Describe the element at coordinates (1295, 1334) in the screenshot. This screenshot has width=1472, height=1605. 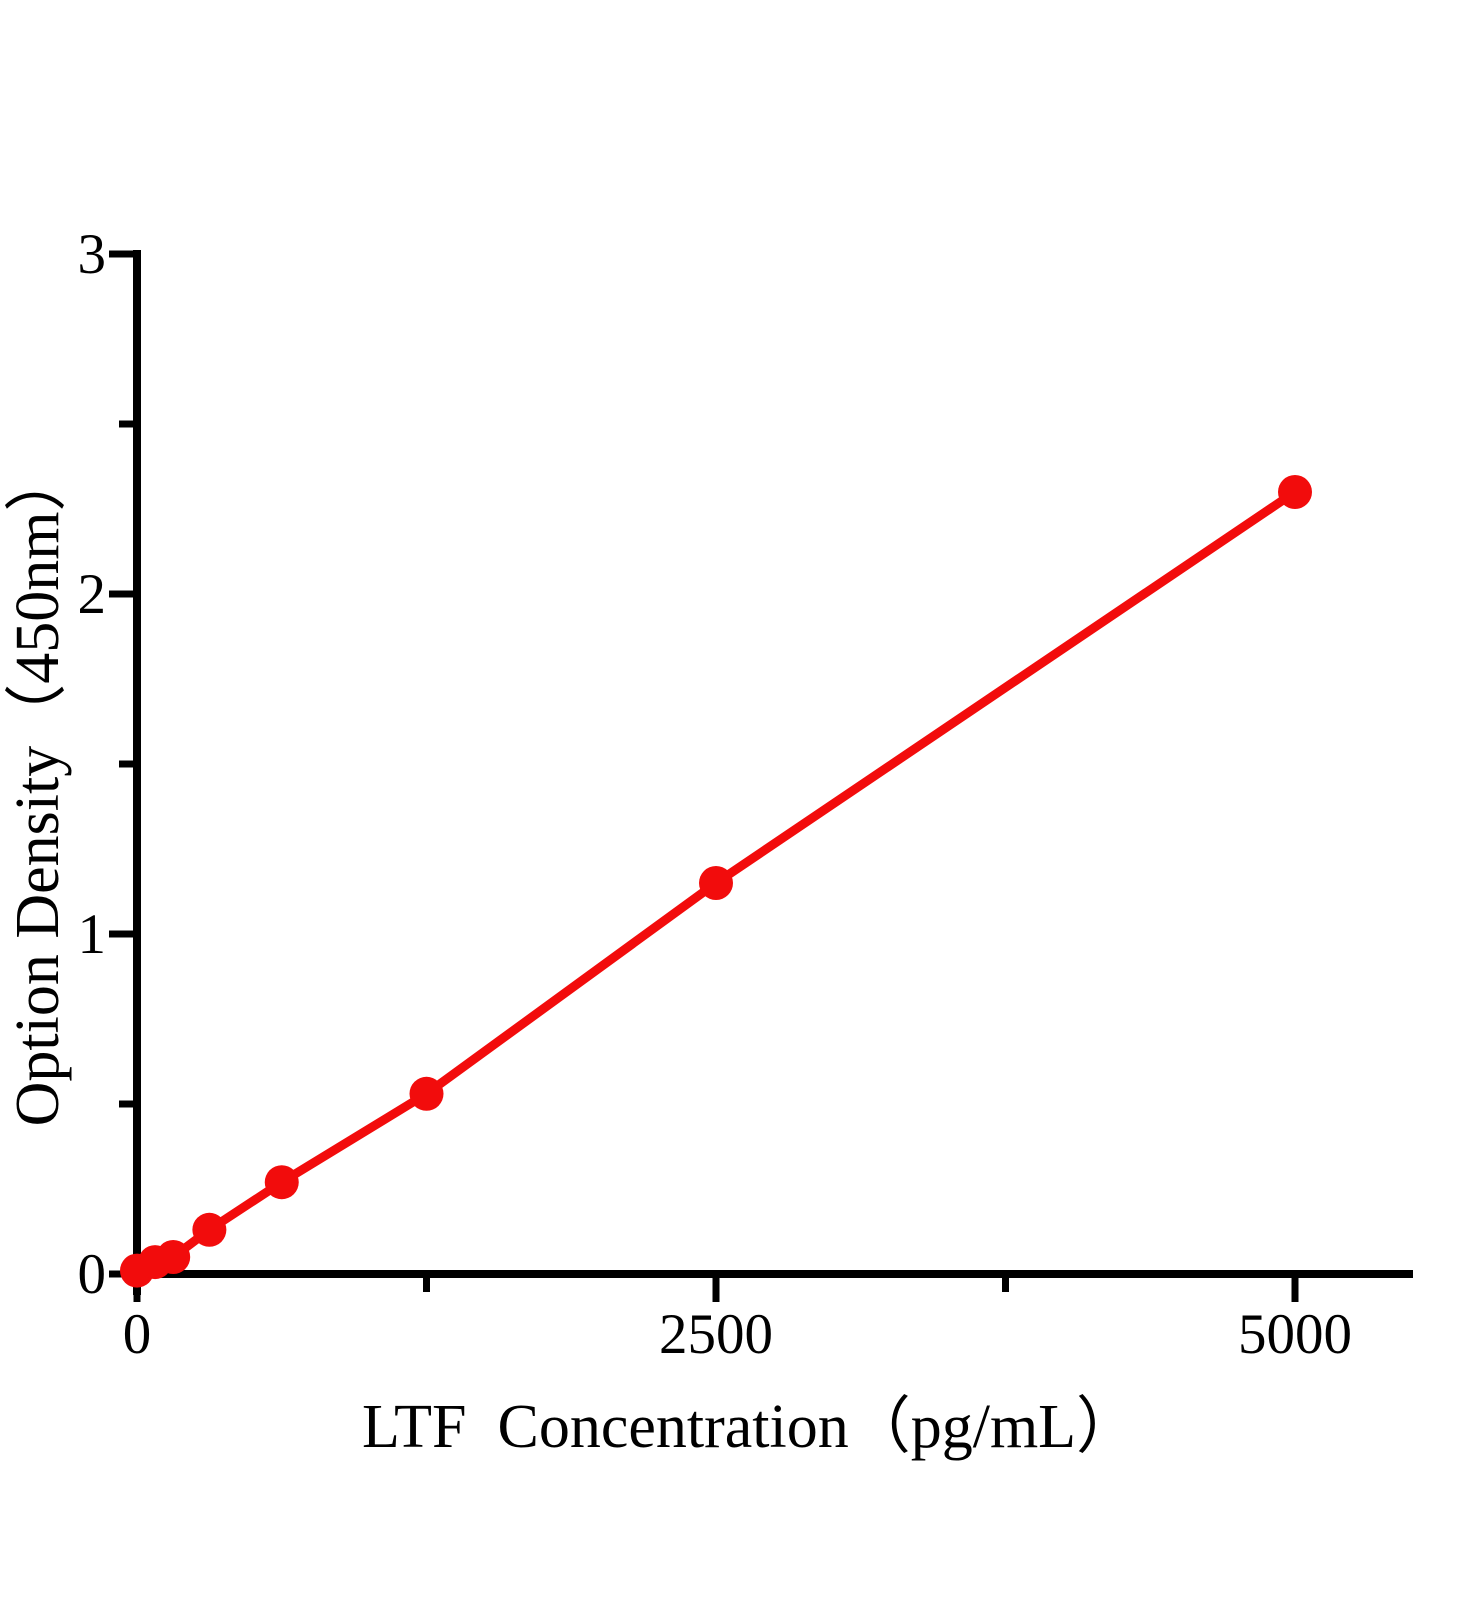
I see `x-tick-label: 5000` at that location.